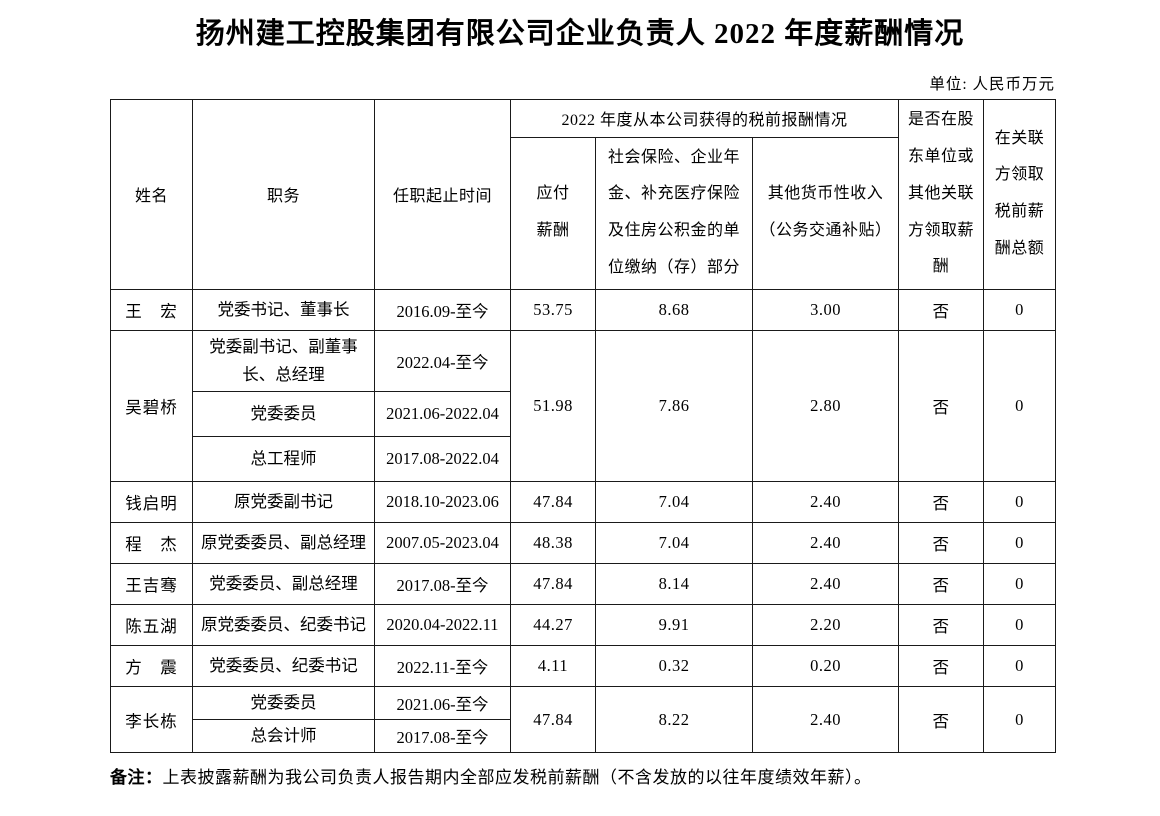 The width and height of the screenshot is (1160, 816). I want to click on social-insurance-cell: 8.68, so click(674, 309).